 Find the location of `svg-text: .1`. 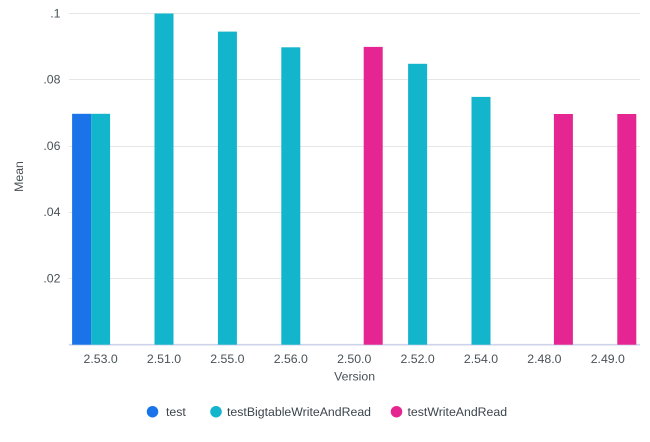

svg-text: .1 is located at coordinates (55, 14).